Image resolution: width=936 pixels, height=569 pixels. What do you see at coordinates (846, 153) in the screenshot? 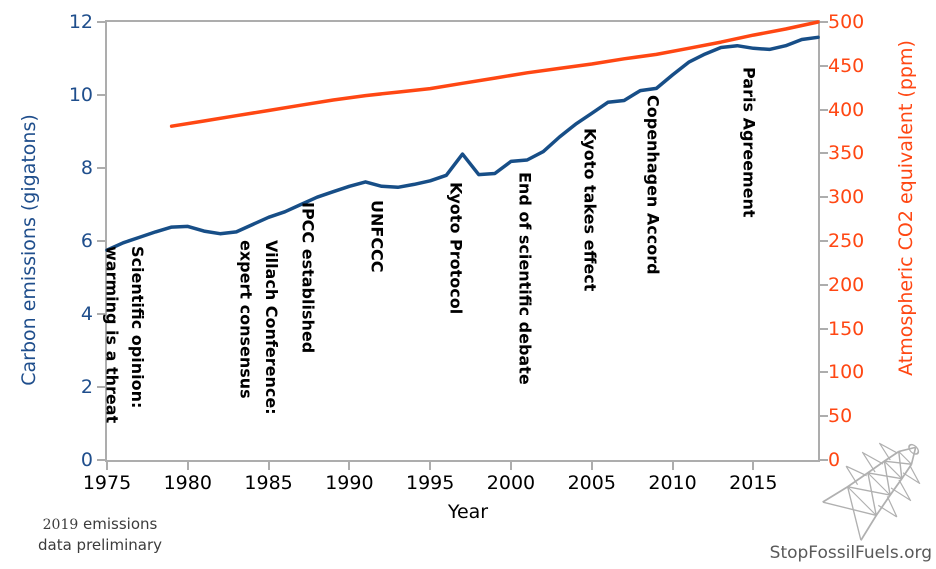
I see `right-axis-tick-label: 350` at bounding box center [846, 153].